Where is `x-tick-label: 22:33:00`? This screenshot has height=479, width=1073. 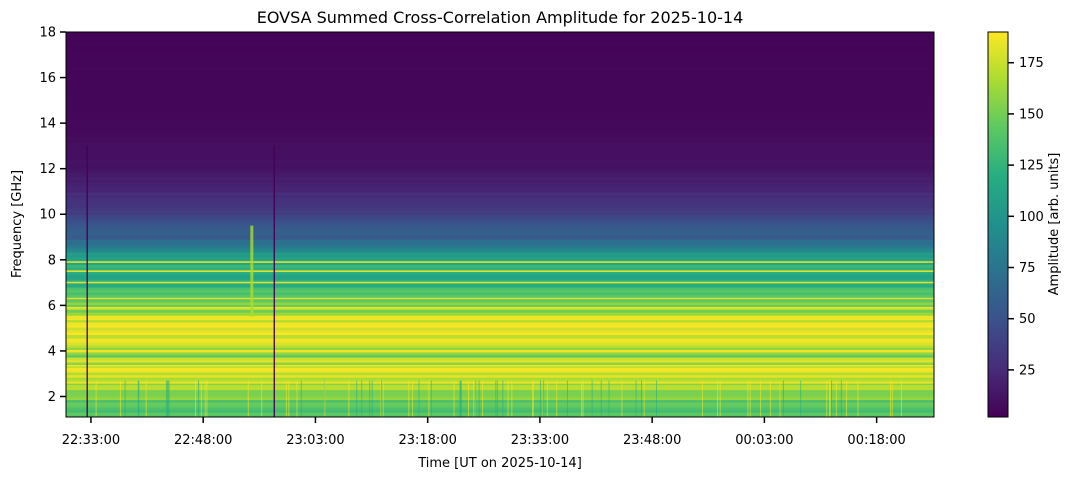 x-tick-label: 22:33:00 is located at coordinates (91, 440).